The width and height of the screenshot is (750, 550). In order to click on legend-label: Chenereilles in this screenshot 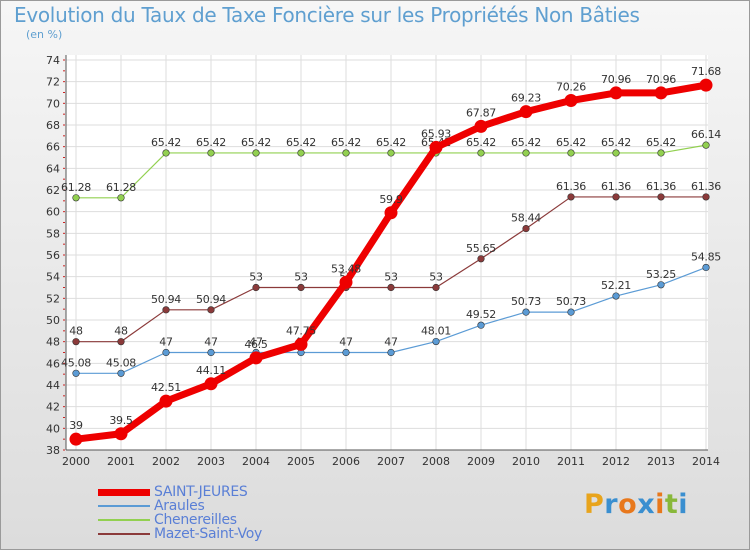, I will do `click(195, 520)`.